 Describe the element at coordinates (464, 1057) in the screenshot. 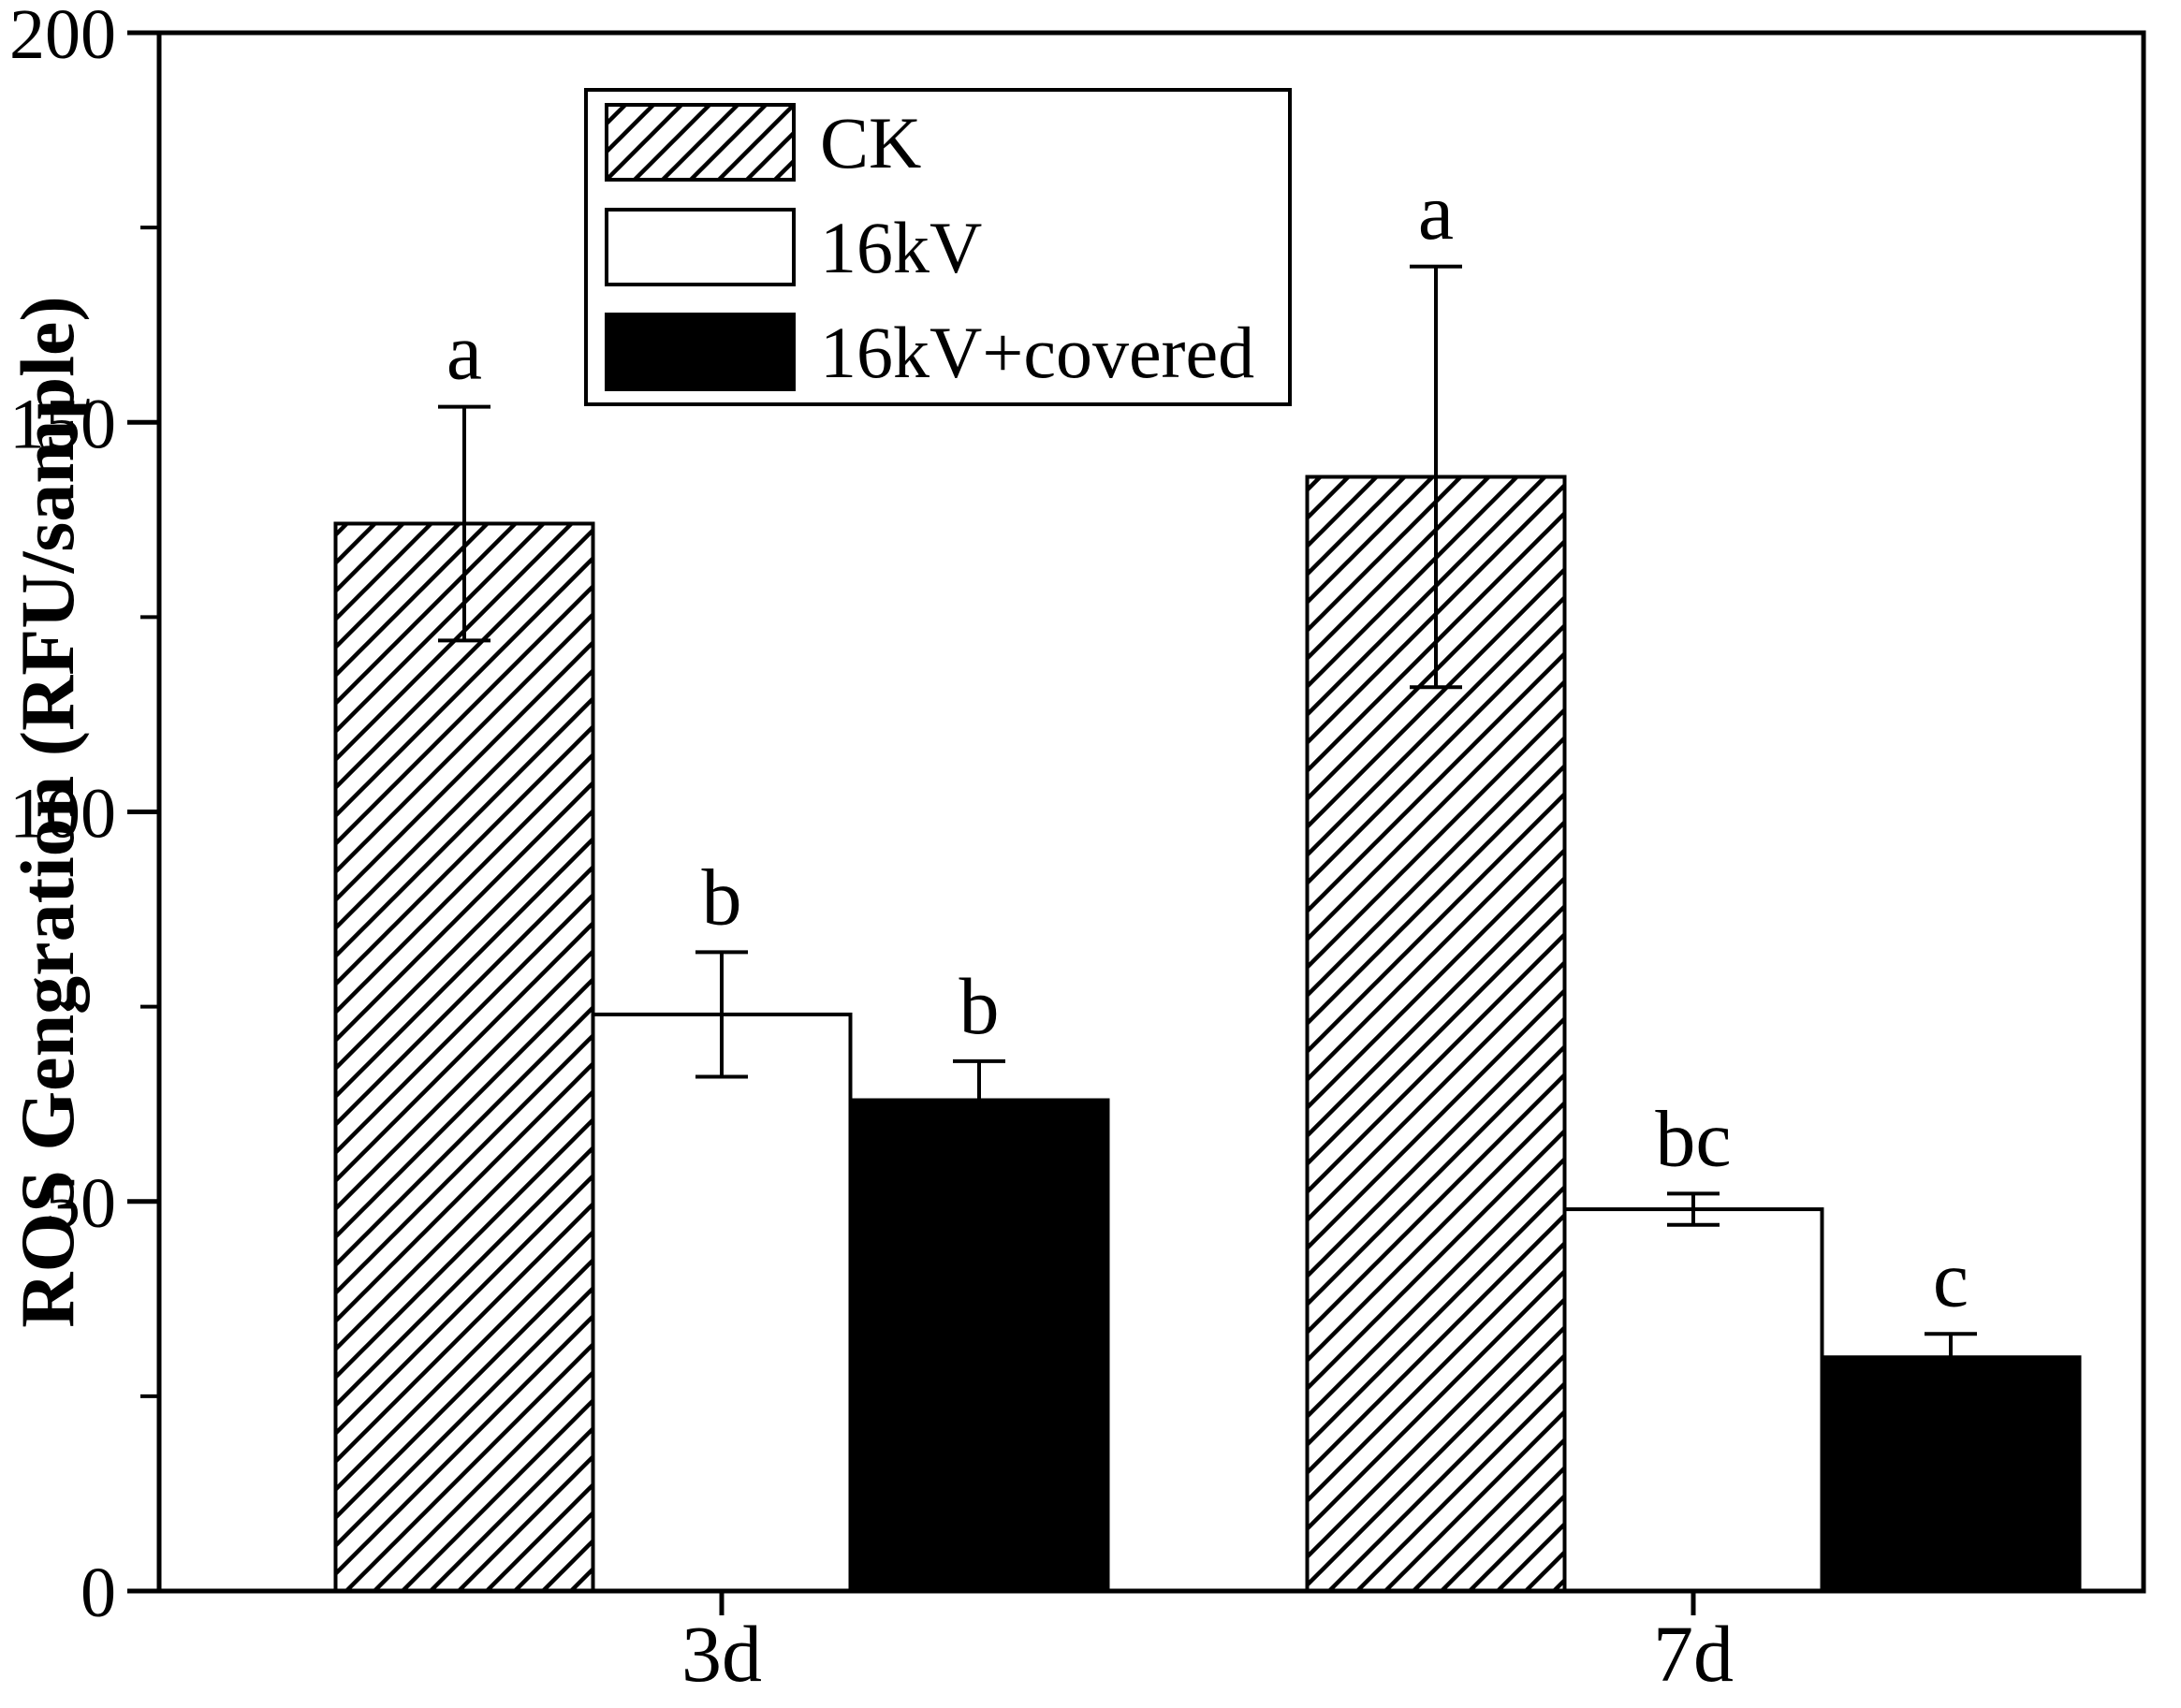

I see `bar-ck-3d` at that location.